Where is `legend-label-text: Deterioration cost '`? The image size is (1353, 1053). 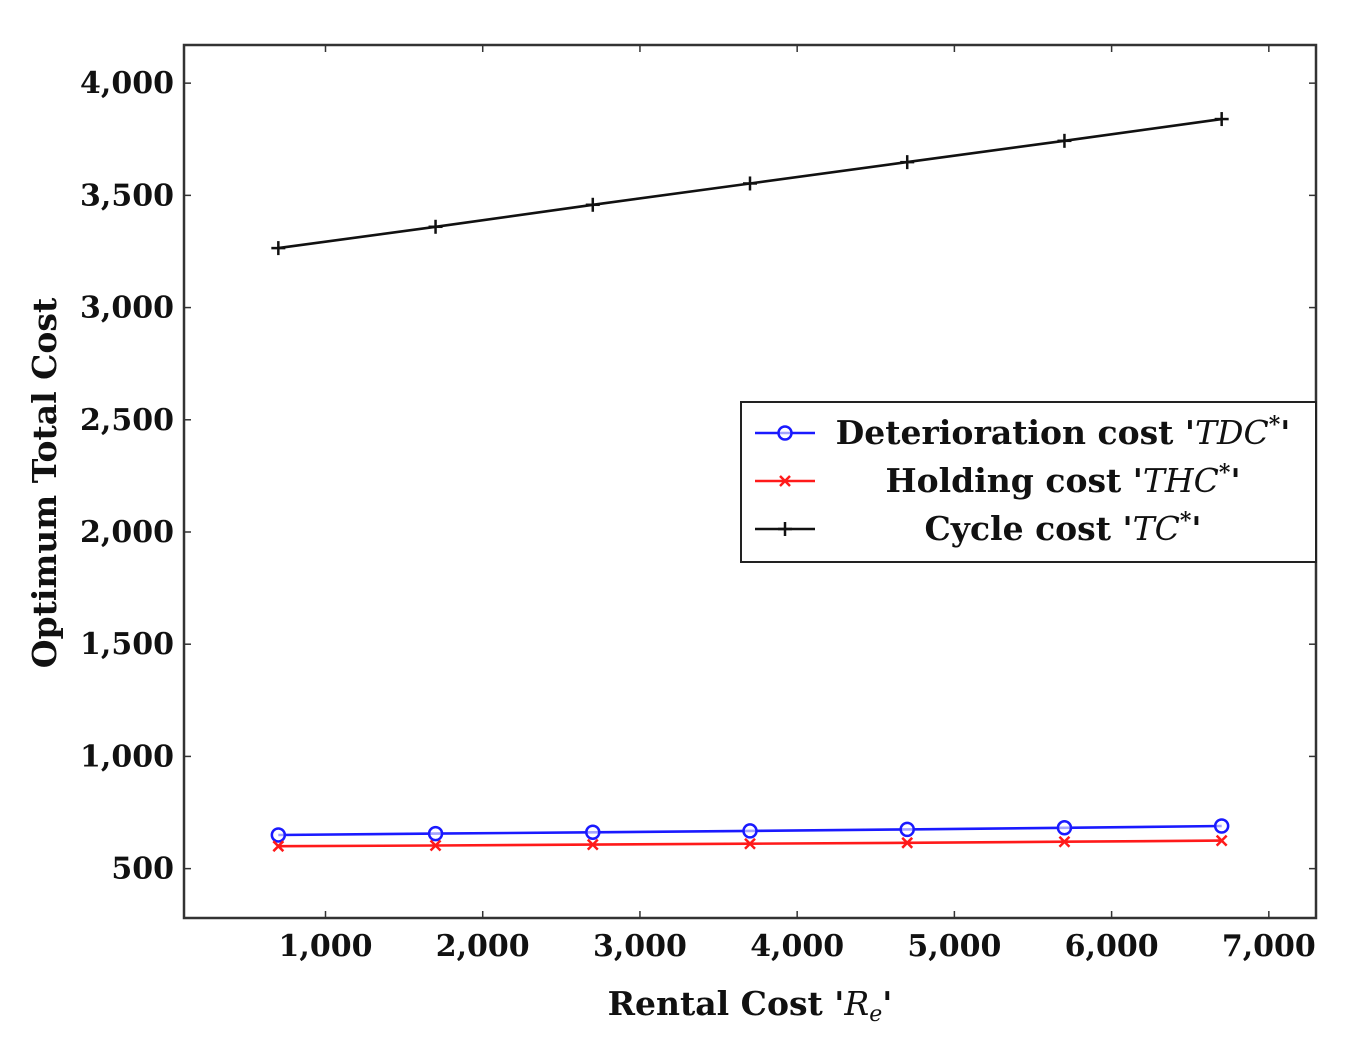 legend-label-text: Deterioration cost ' is located at coordinates (1015, 432).